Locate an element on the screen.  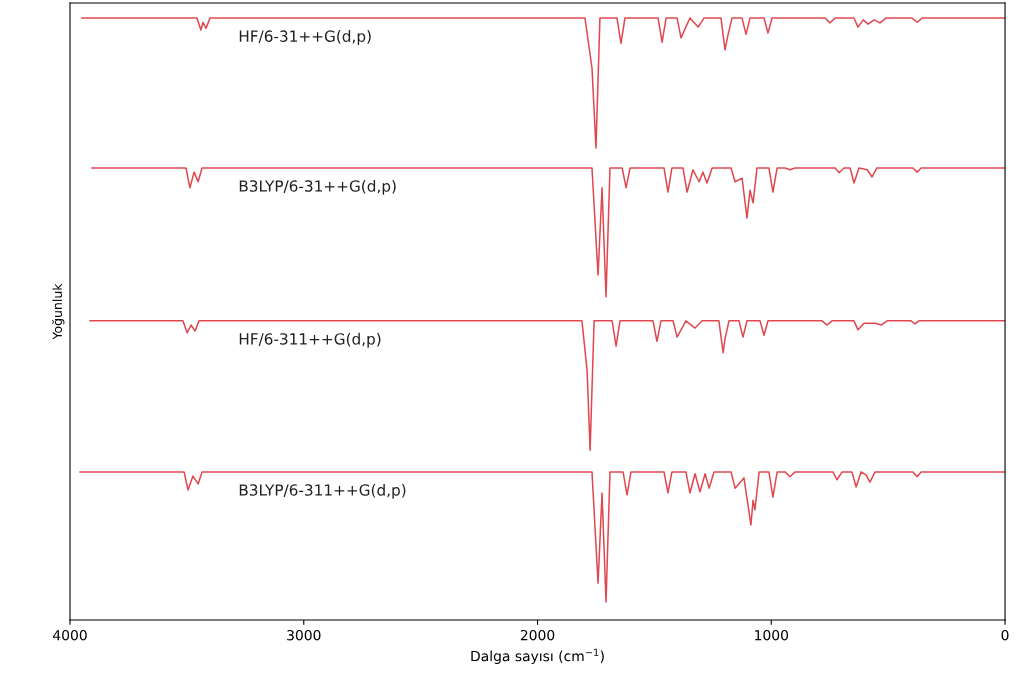
x-tick-label: 0 is located at coordinates (1005, 635).